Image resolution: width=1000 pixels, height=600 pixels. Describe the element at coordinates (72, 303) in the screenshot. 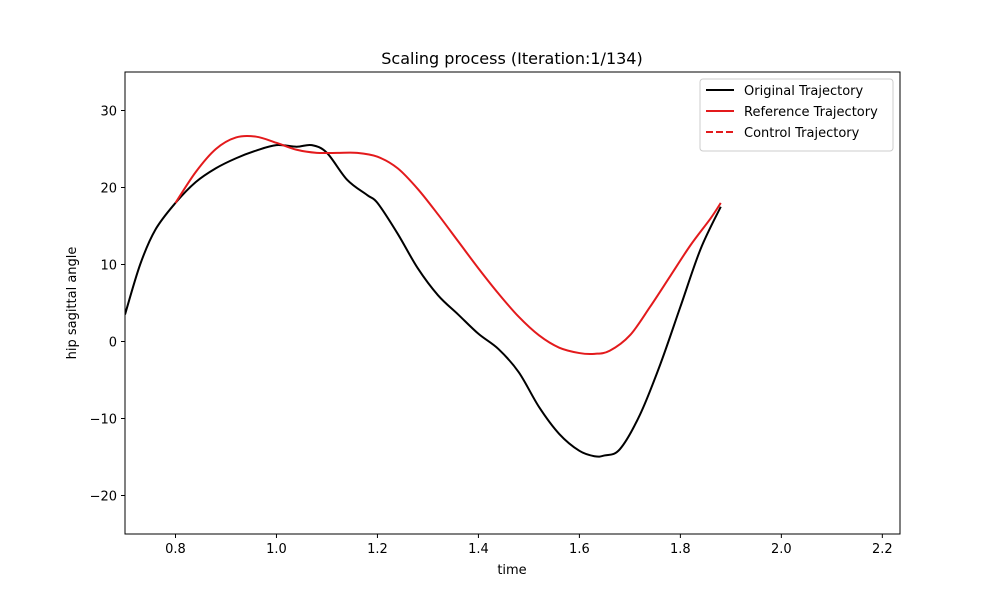

I see `y-axis-label: hip sagittal angle` at that location.